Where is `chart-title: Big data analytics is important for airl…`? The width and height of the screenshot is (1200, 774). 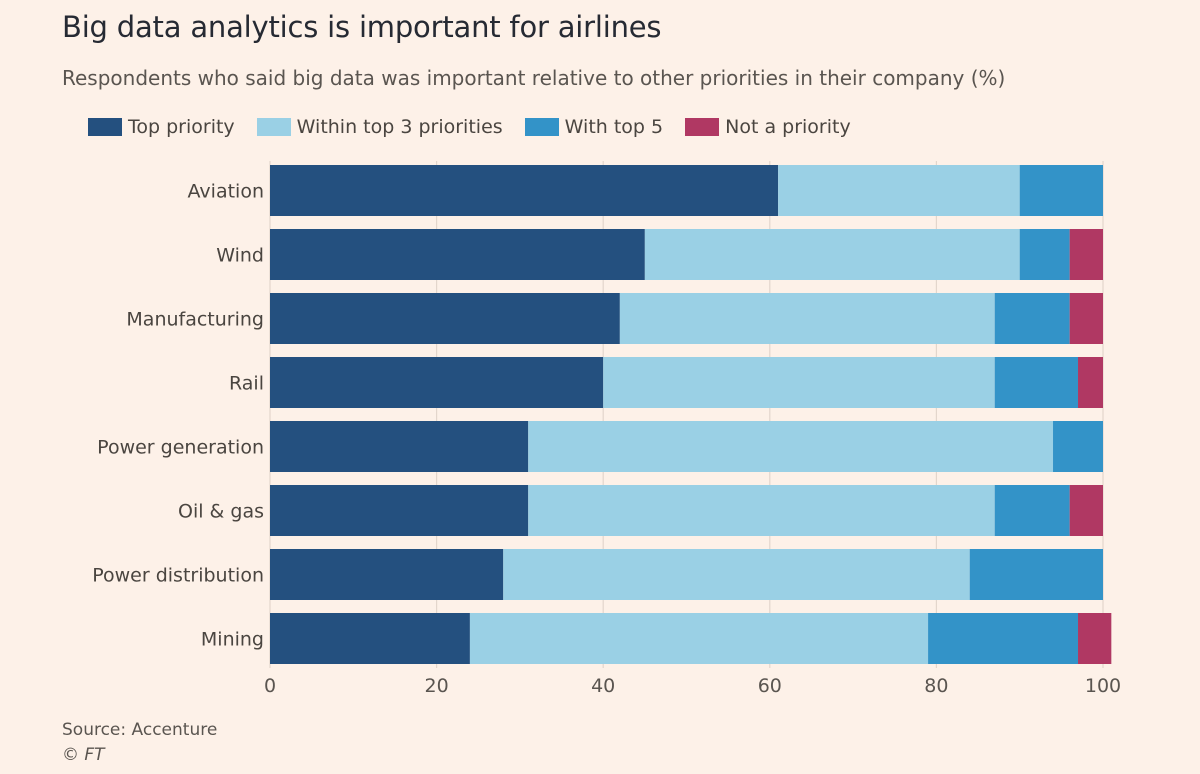
chart-title: Big data analytics is important for airl… is located at coordinates (362, 27).